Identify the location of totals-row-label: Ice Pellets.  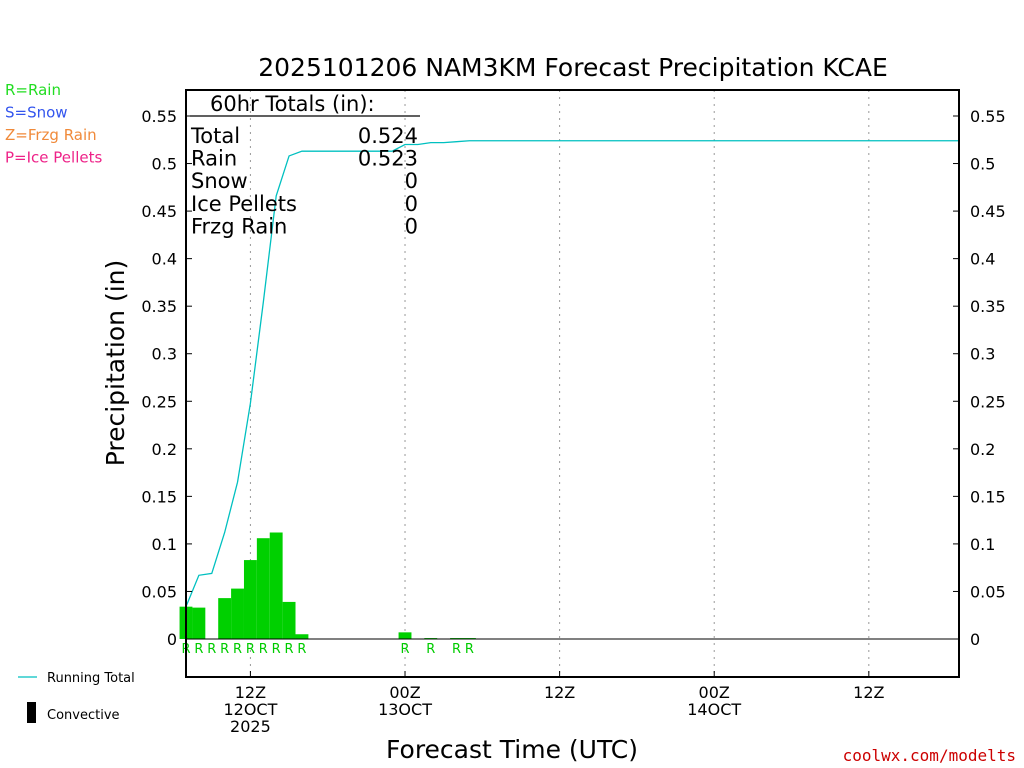
(244, 204).